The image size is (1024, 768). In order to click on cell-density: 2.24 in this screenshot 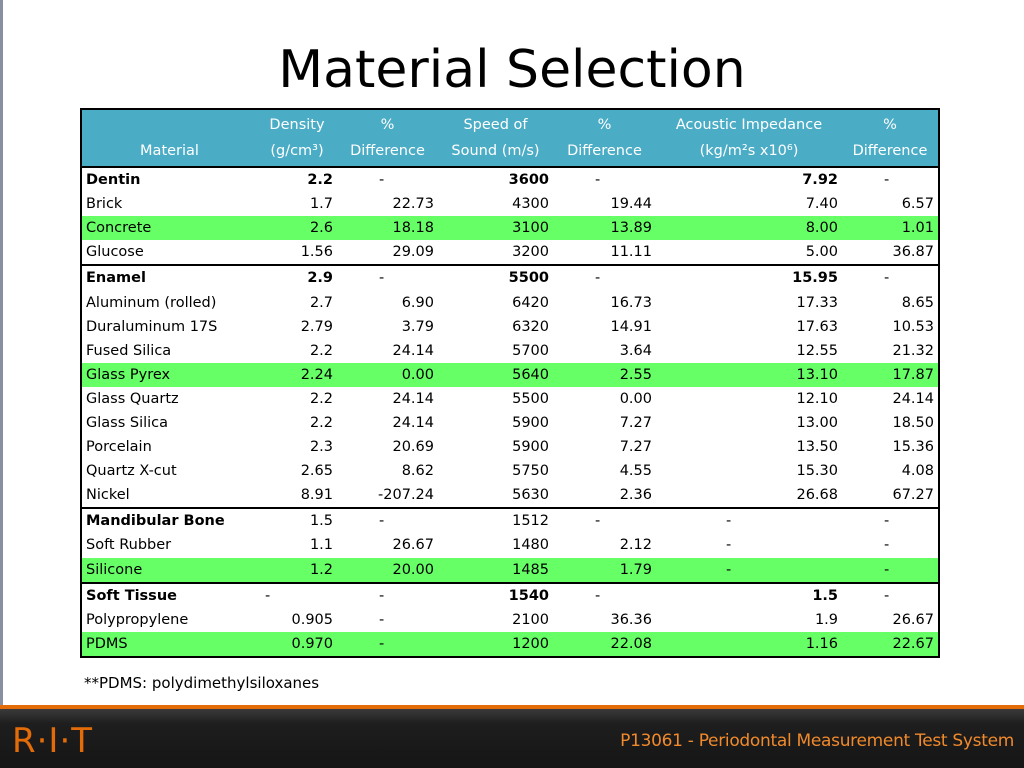, I will do `click(297, 374)`.